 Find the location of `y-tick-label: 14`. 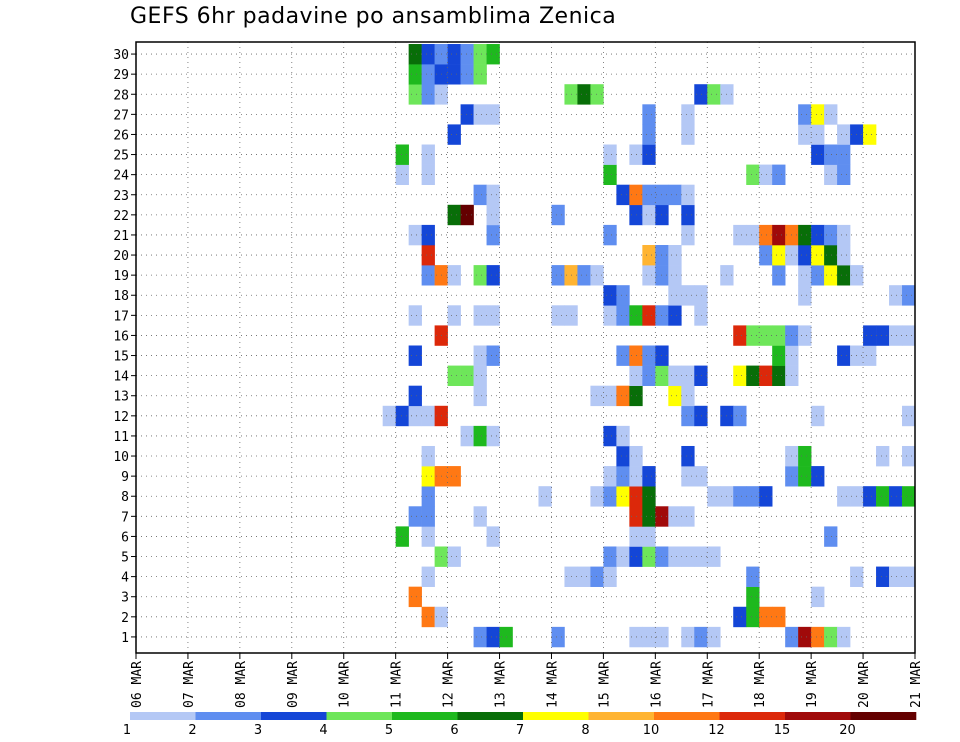

y-tick-label: 14 is located at coordinates (121, 377).